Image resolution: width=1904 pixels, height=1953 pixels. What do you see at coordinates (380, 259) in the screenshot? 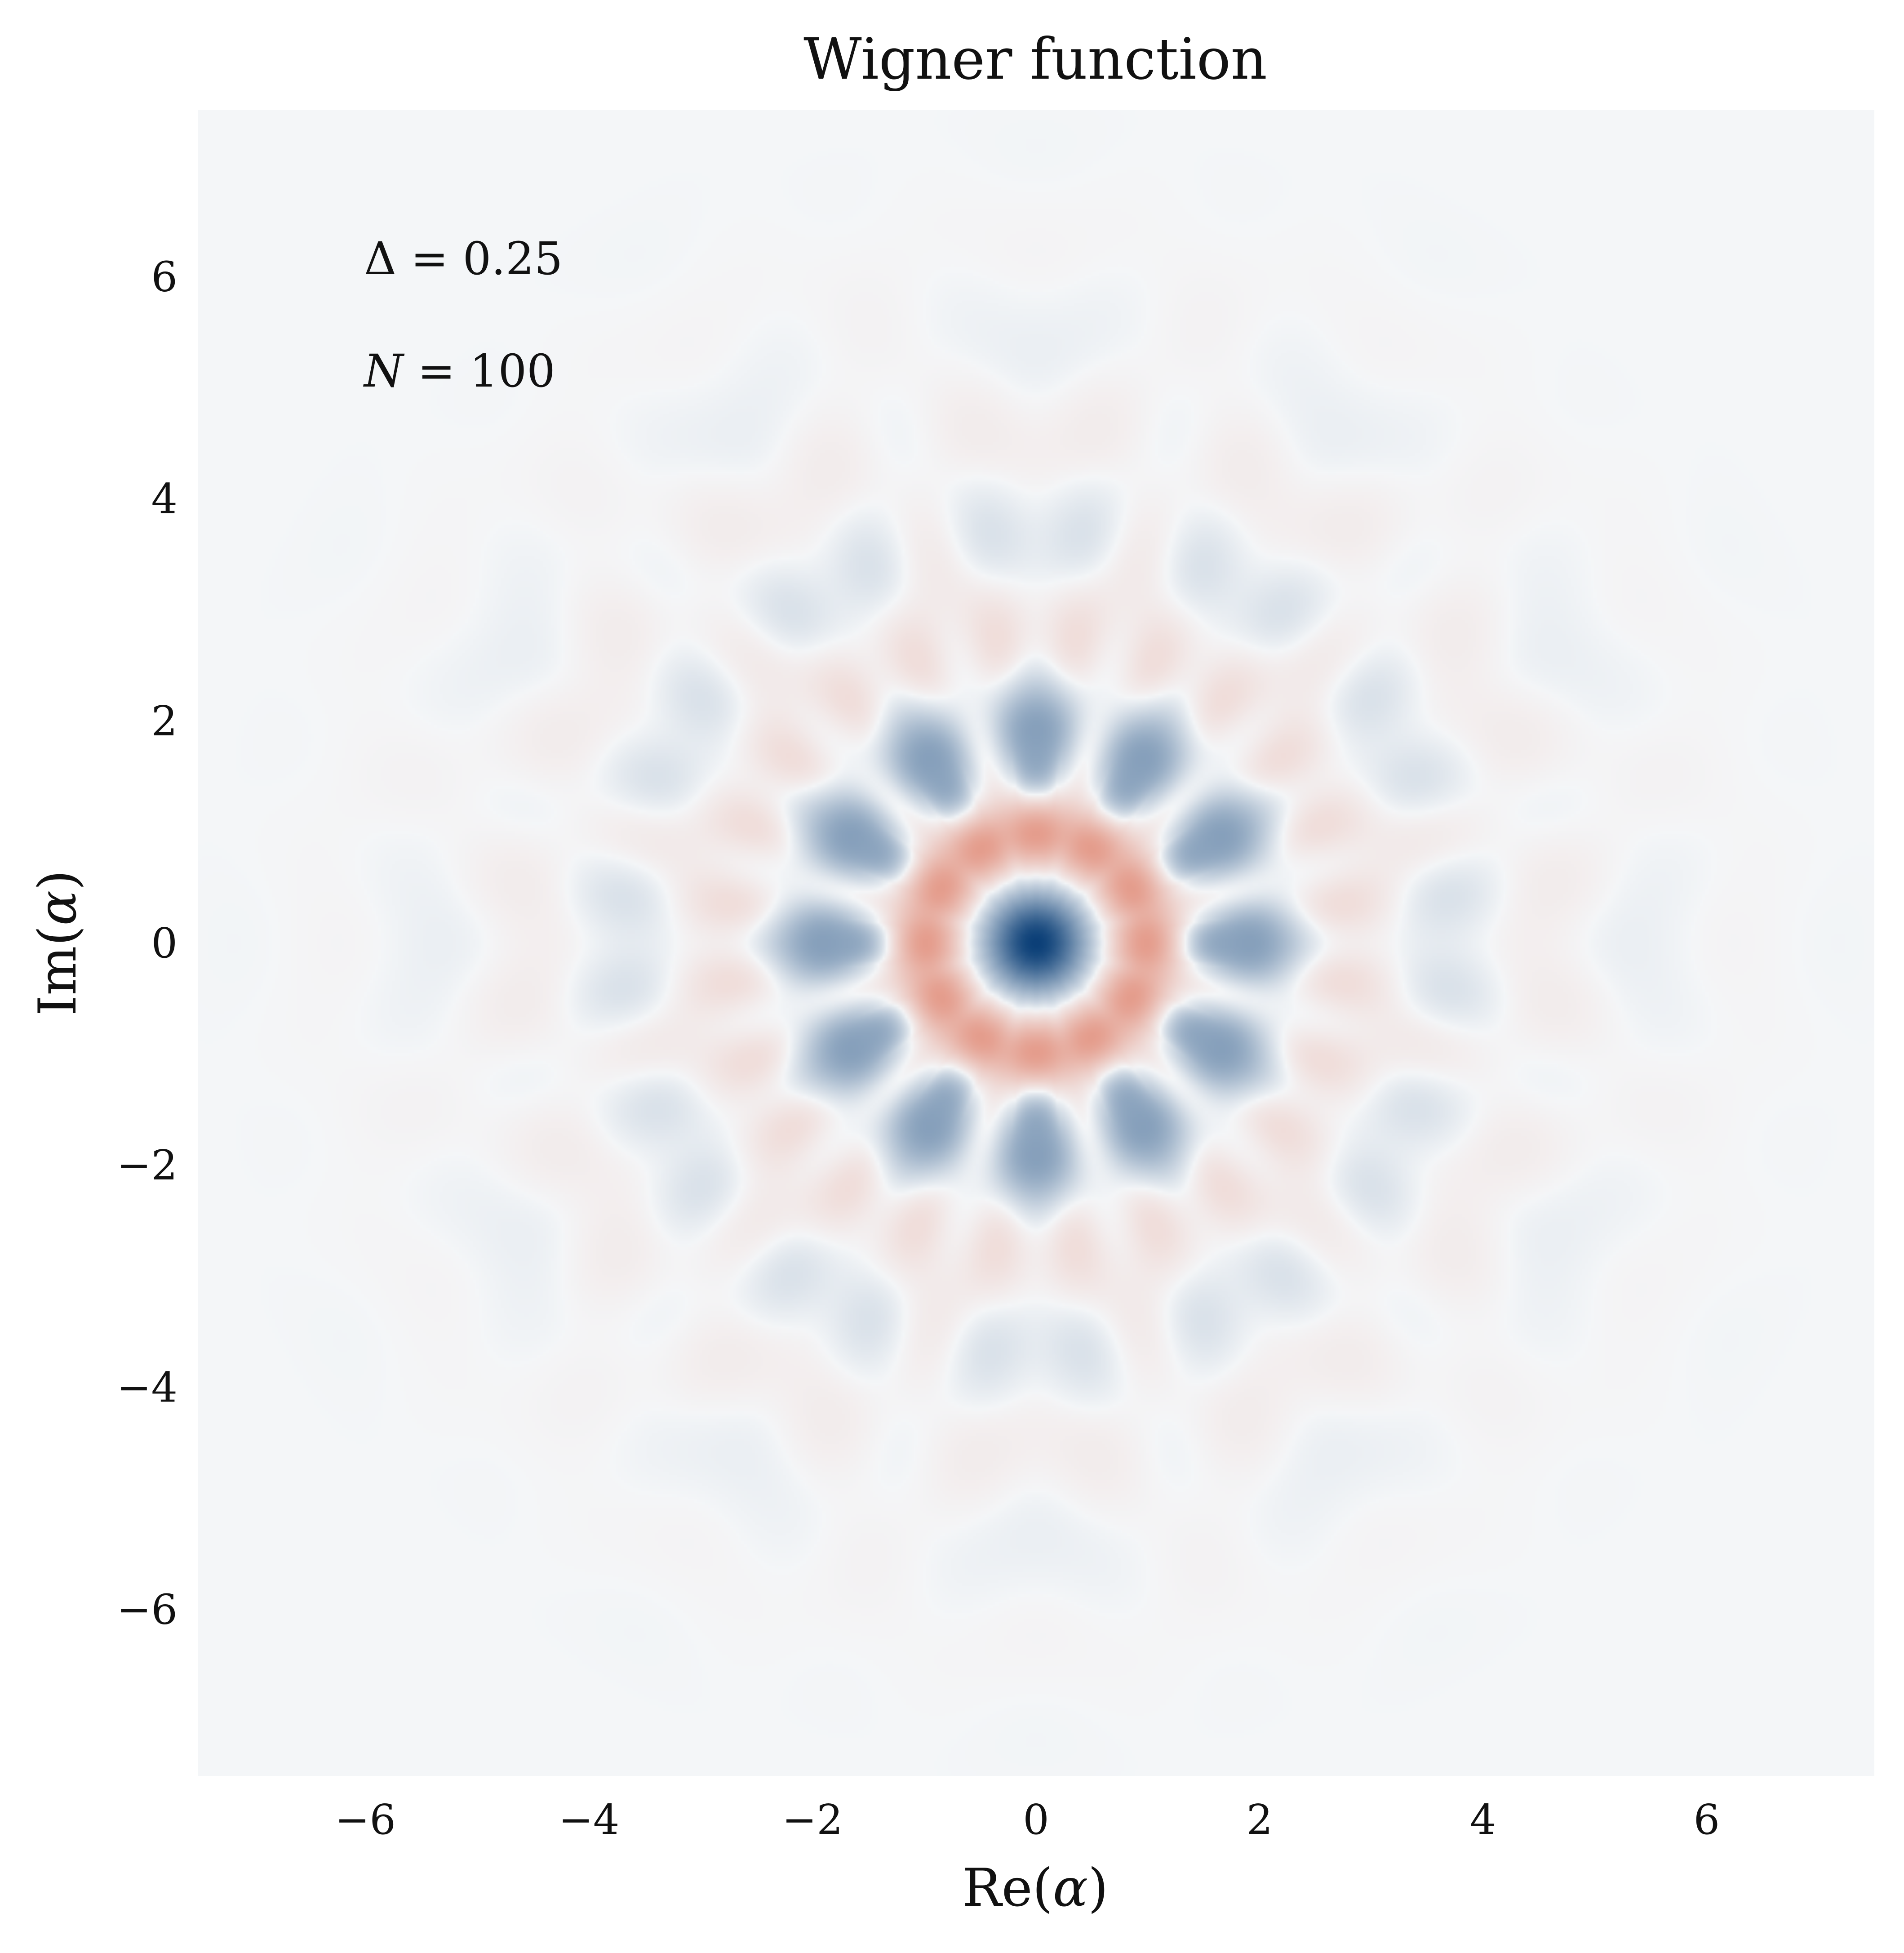
I see `annotation-delta-symbol: Δ` at bounding box center [380, 259].